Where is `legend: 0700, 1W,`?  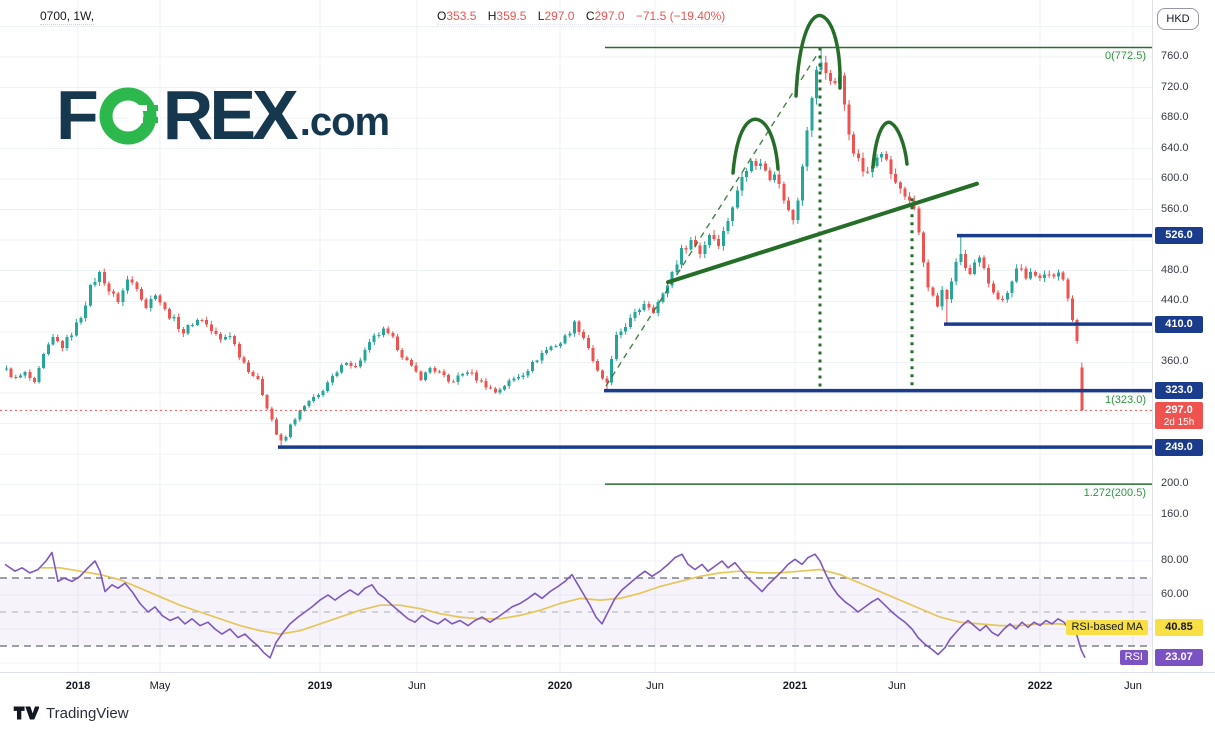
legend: 0700, 1W, is located at coordinates (67, 17).